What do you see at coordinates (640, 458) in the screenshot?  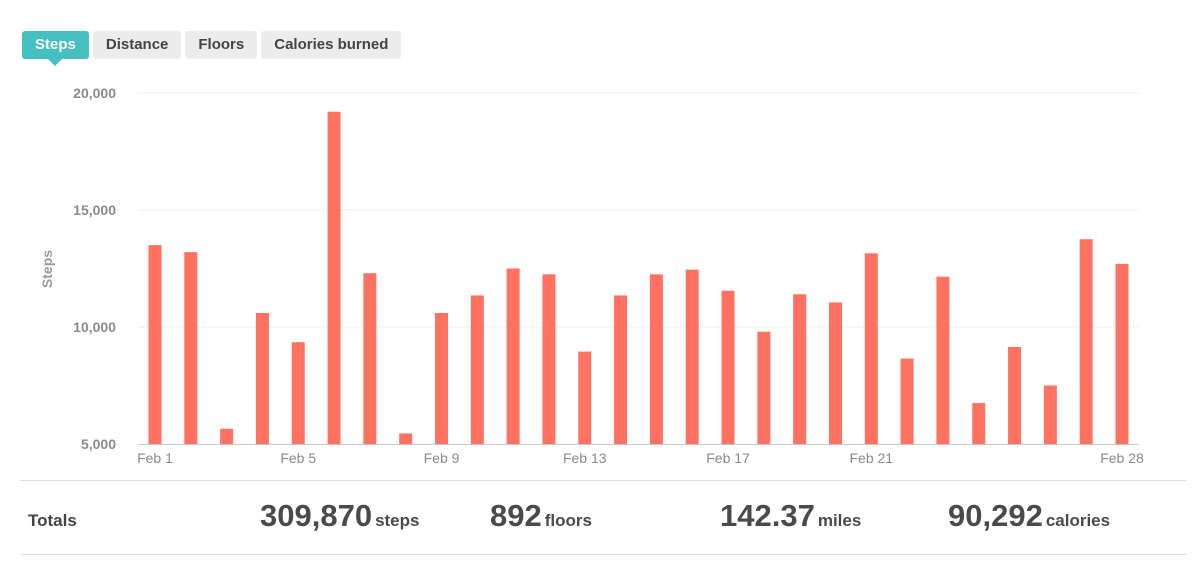 I see `x-axis-ticks: Feb 1 Feb 5 Feb 9 Feb 13 Feb 17 Feb 21 Feb 28` at bounding box center [640, 458].